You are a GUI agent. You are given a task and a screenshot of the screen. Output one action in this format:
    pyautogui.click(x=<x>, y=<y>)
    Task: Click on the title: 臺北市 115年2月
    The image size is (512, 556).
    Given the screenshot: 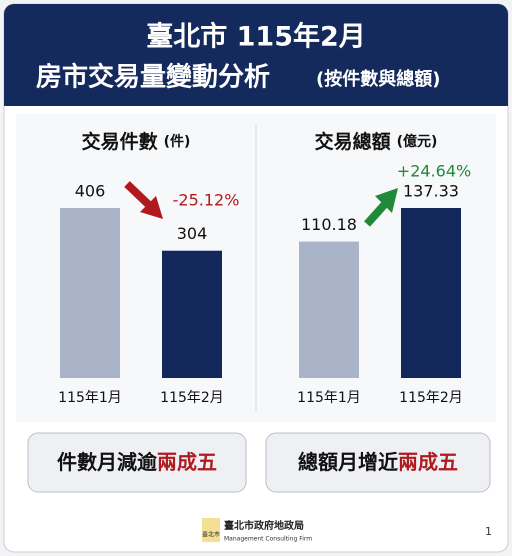 What is the action you would take?
    pyautogui.click(x=256, y=37)
    